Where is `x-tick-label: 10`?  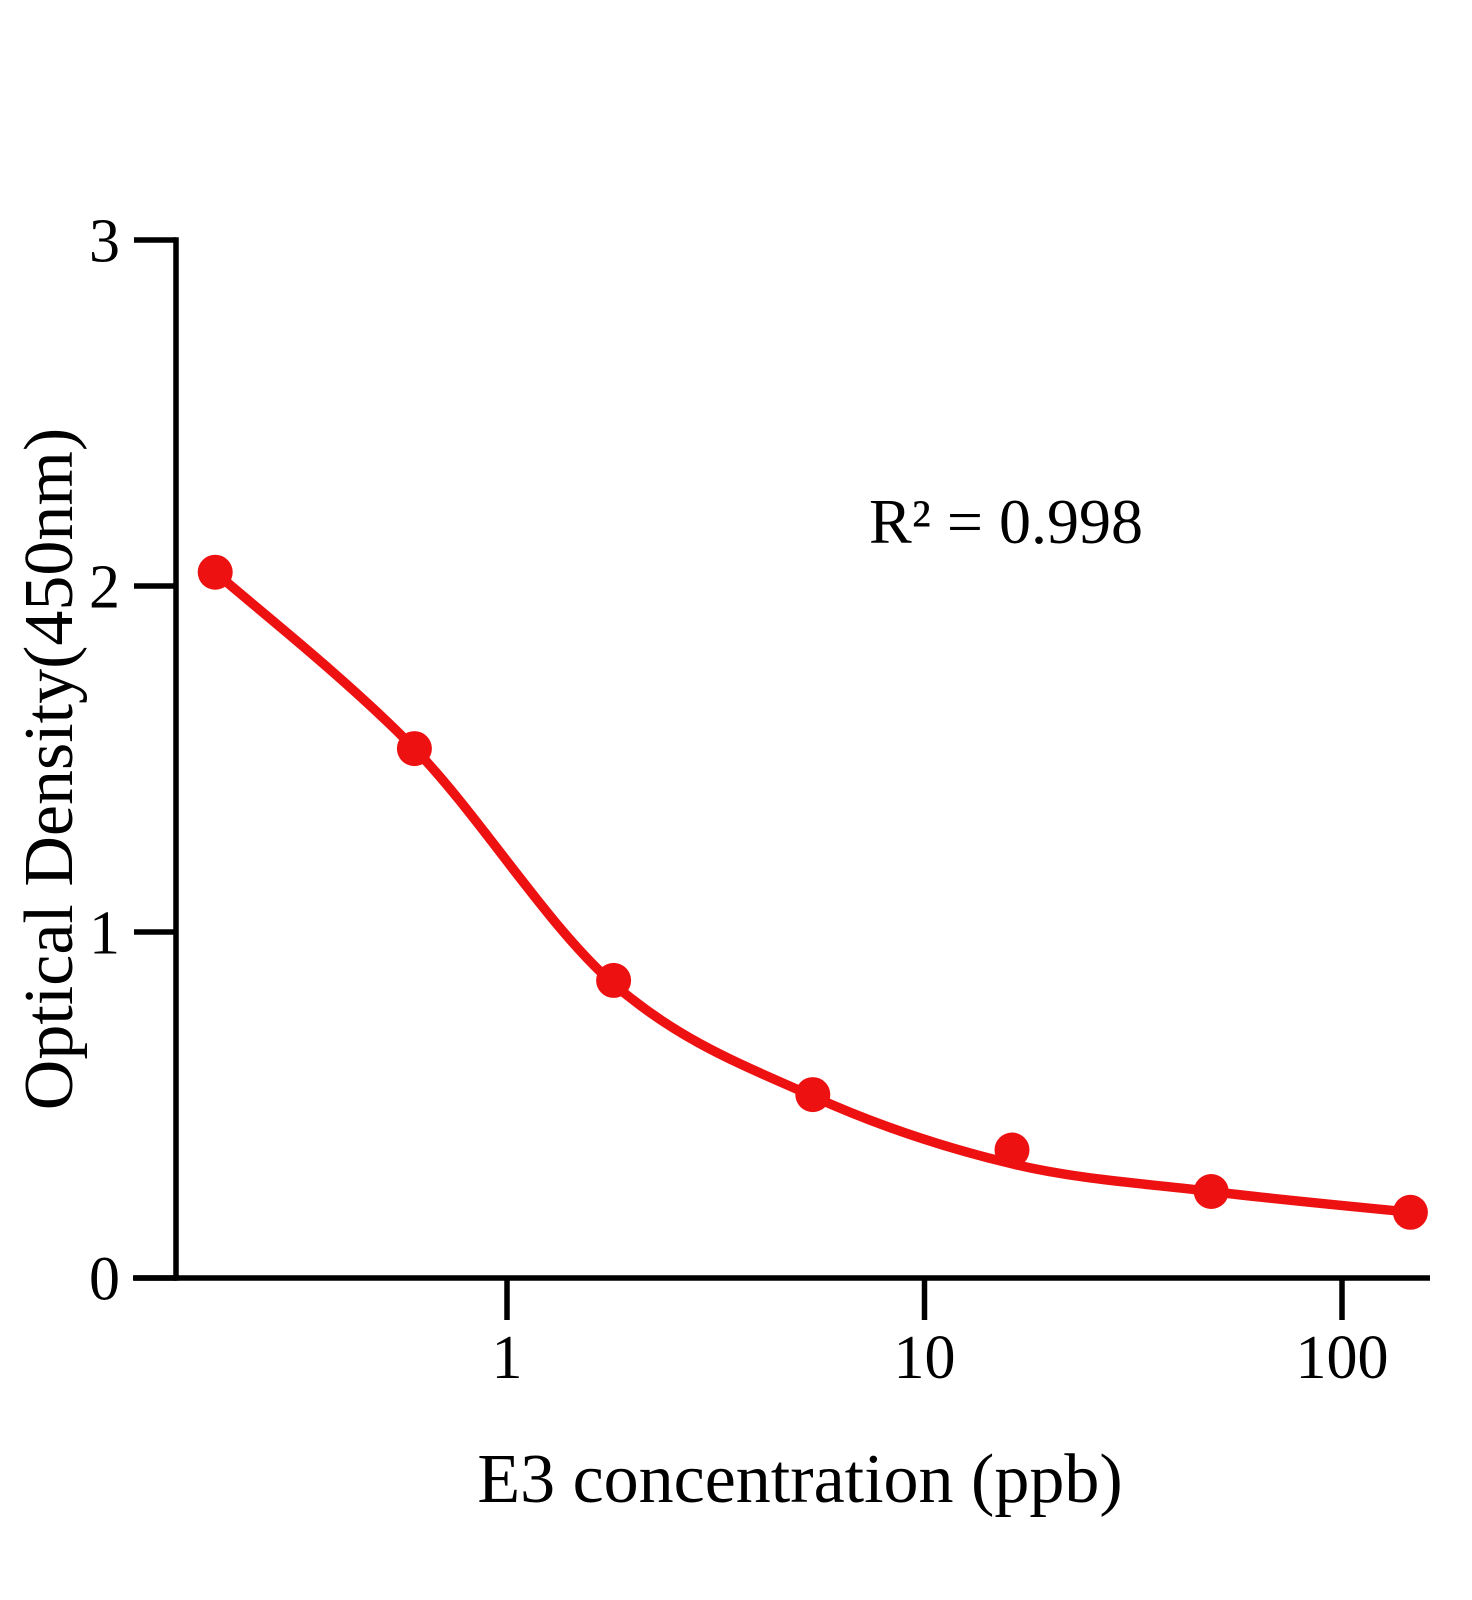
x-tick-label: 10 is located at coordinates (925, 1358).